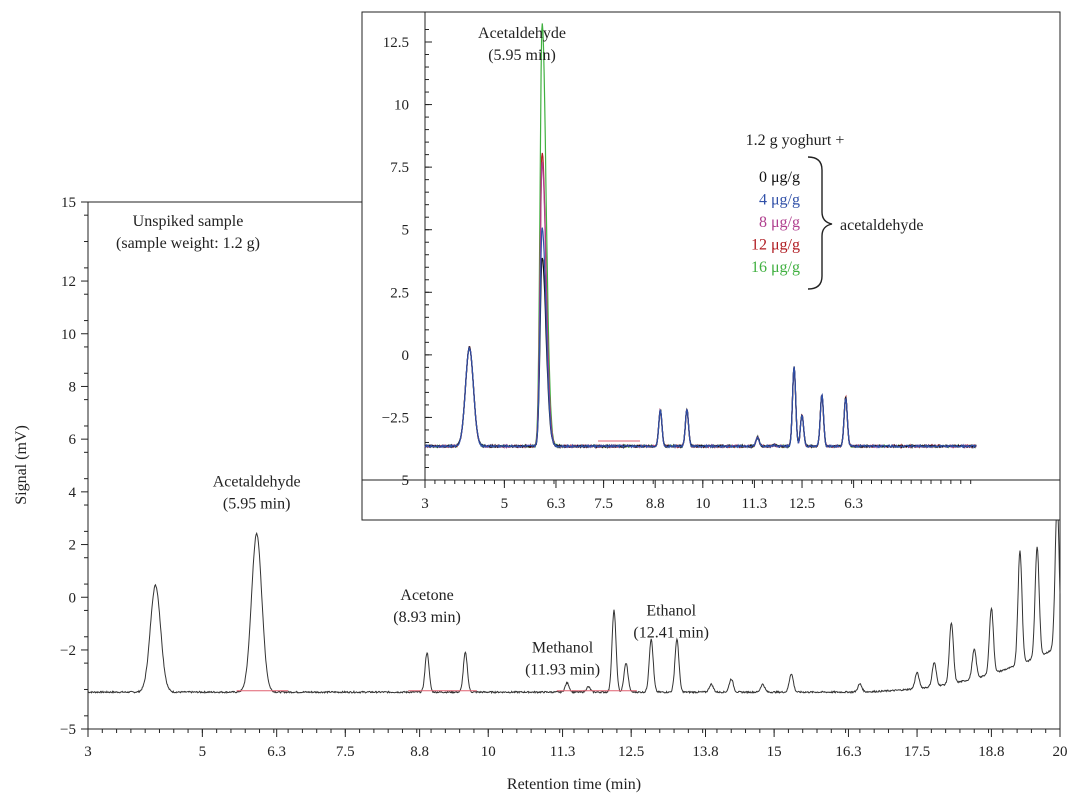 The width and height of the screenshot is (1071, 797). I want to click on sample-label-line2: (sample weight: 1.2 g), so click(188, 243).